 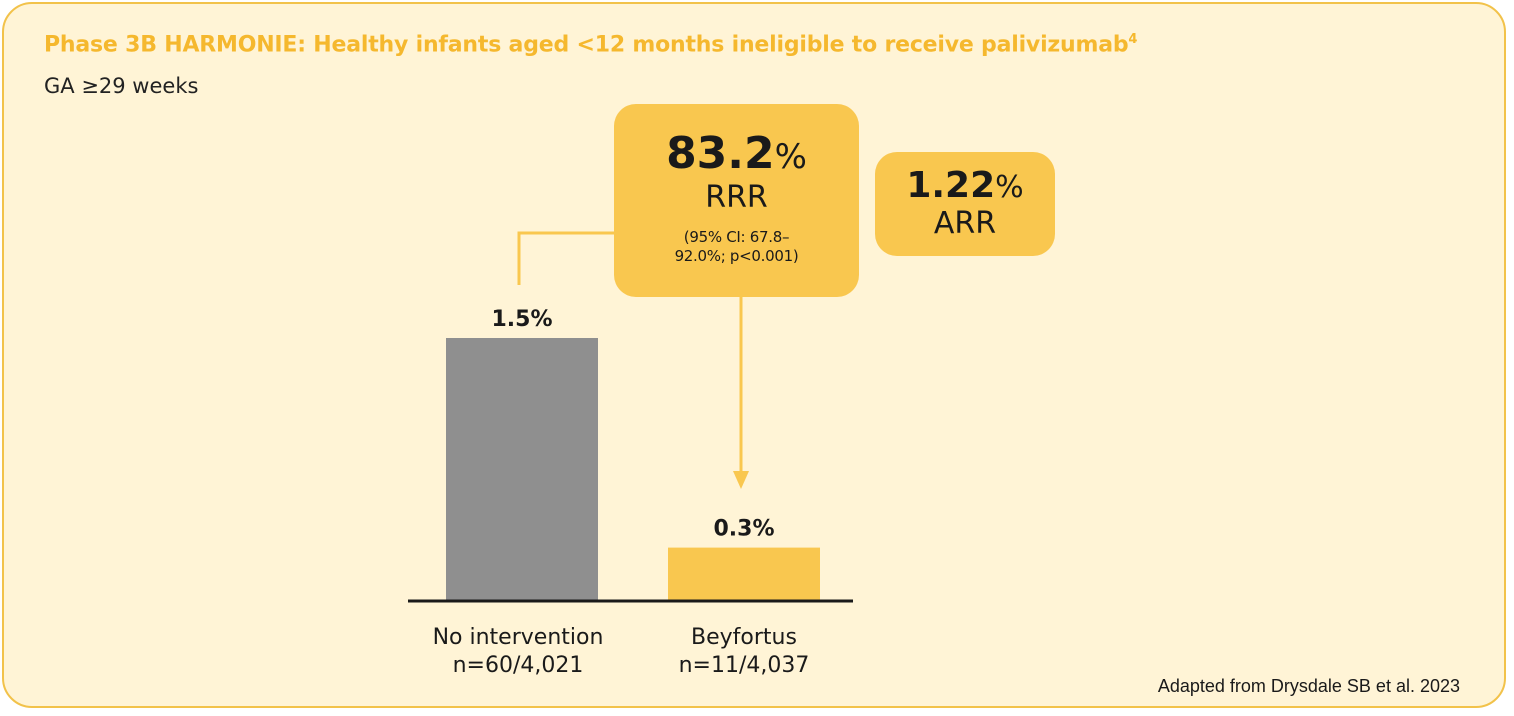 I want to click on arr-unit: %, so click(x=1009, y=187).